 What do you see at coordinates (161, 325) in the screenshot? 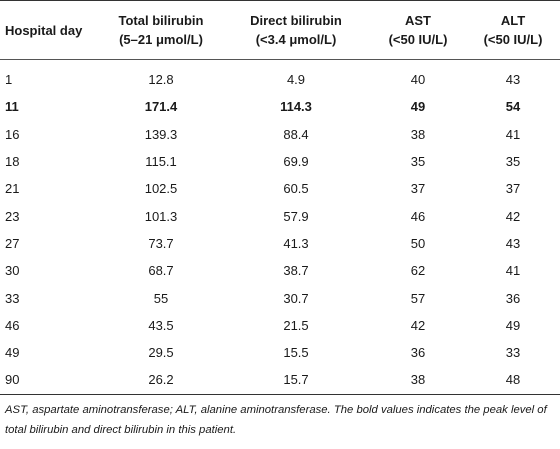
I see `cell-total-bilirubin: 43.5` at bounding box center [161, 325].